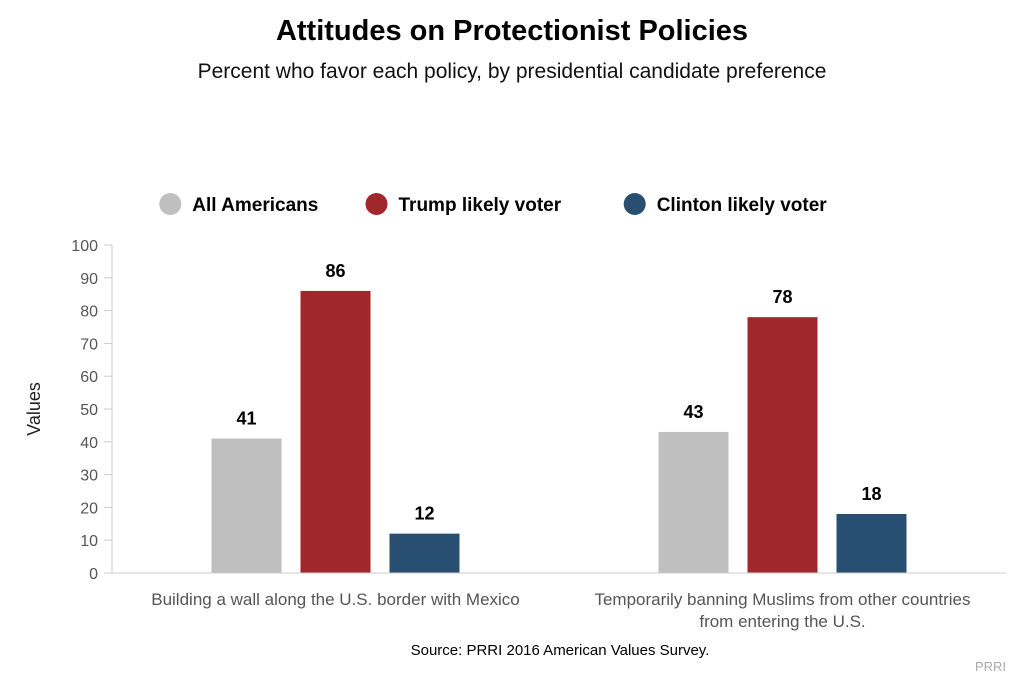 The height and width of the screenshot is (683, 1024). What do you see at coordinates (34, 409) in the screenshot?
I see `y-axis-label: Values` at bounding box center [34, 409].